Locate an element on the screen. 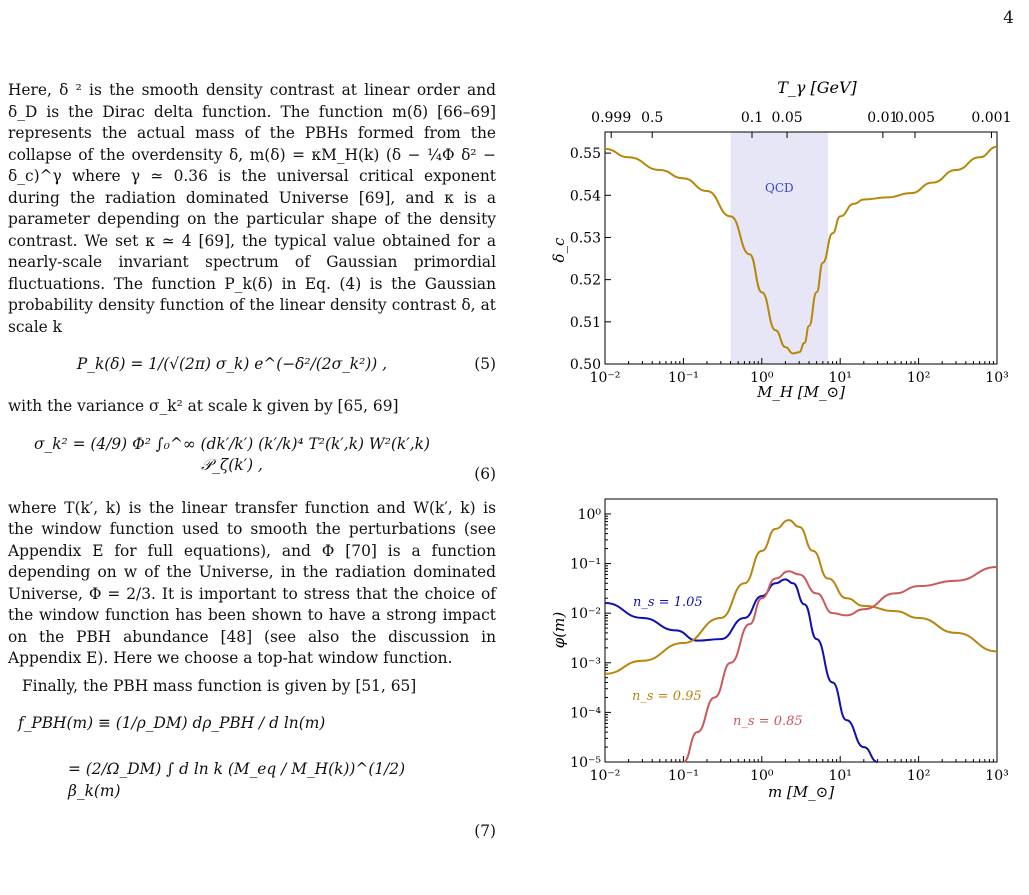  y-tick-label: 0.53 is located at coordinates (585, 238).